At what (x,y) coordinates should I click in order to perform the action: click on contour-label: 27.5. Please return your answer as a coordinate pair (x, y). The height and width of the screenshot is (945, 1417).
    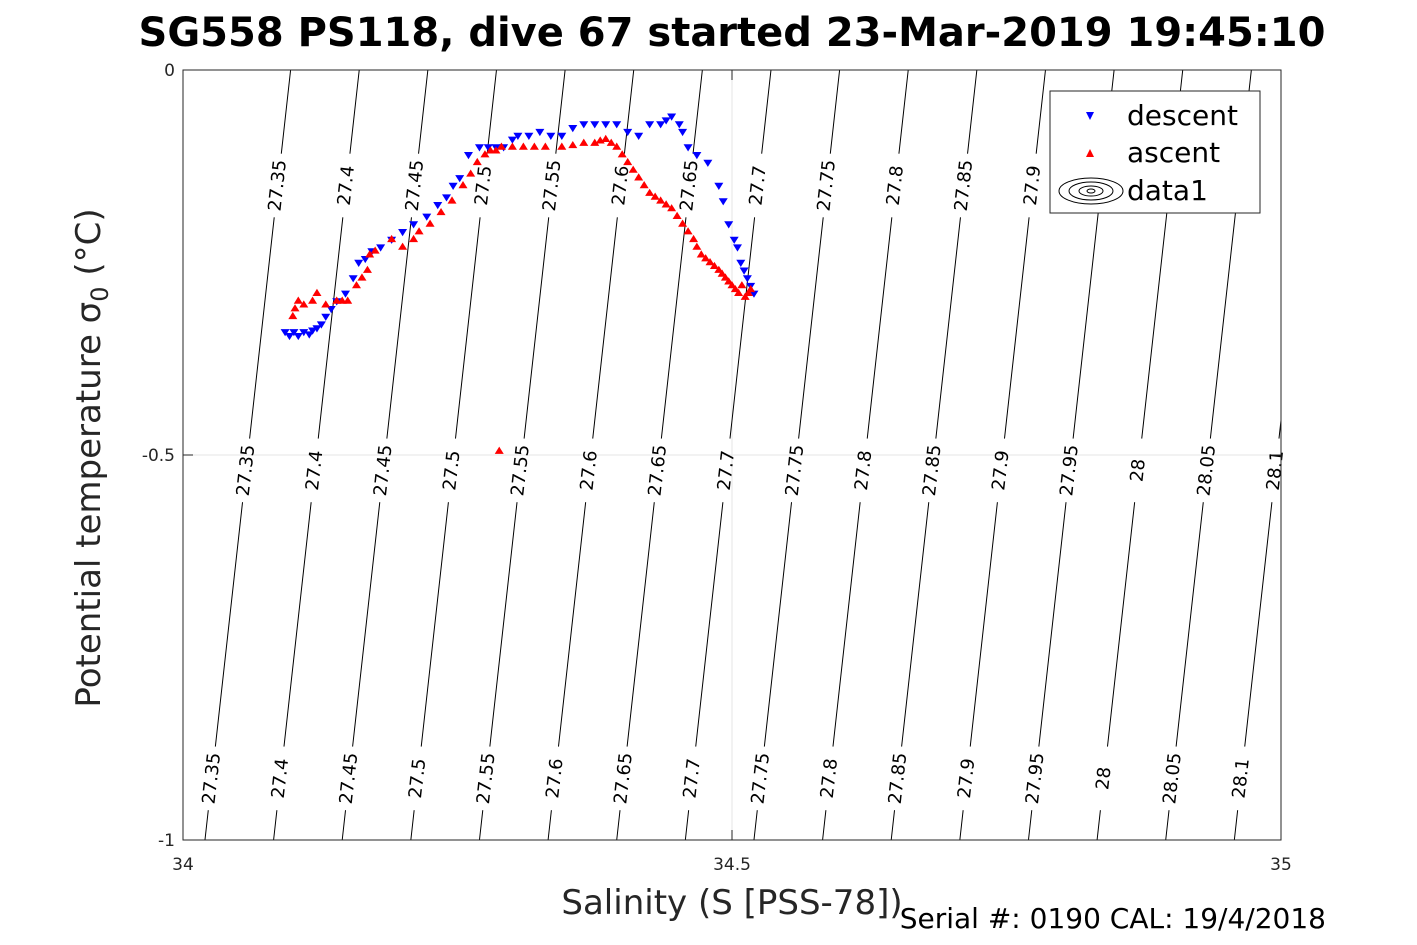
    Looking at the image, I should click on (417, 778).